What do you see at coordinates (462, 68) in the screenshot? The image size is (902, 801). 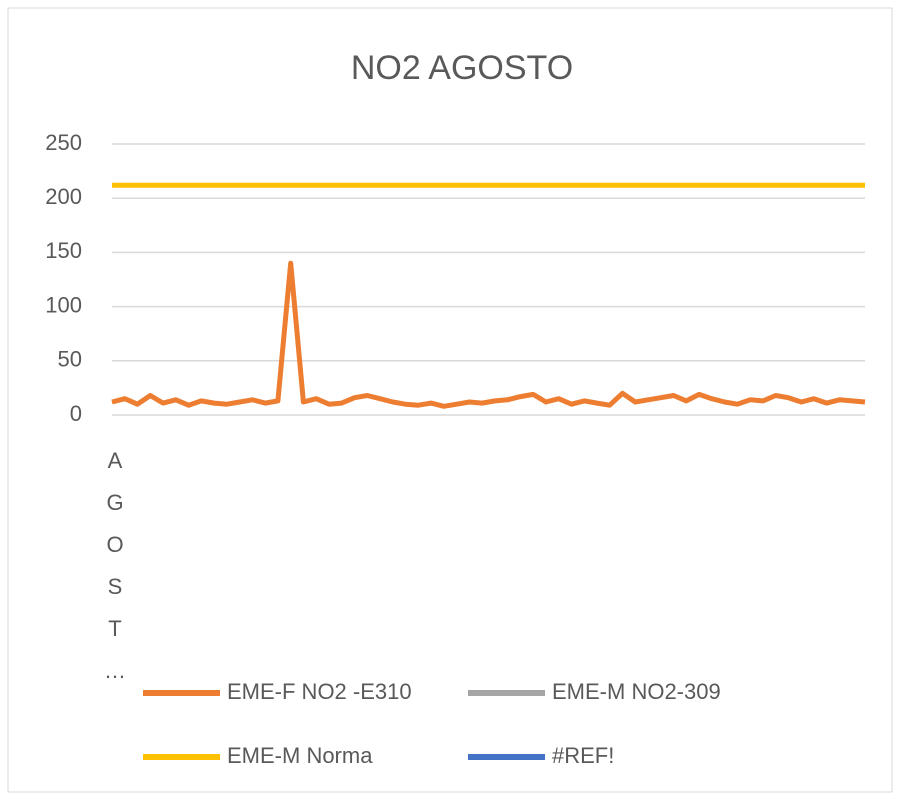 I see `chart-title: NO2 AGOSTO` at bounding box center [462, 68].